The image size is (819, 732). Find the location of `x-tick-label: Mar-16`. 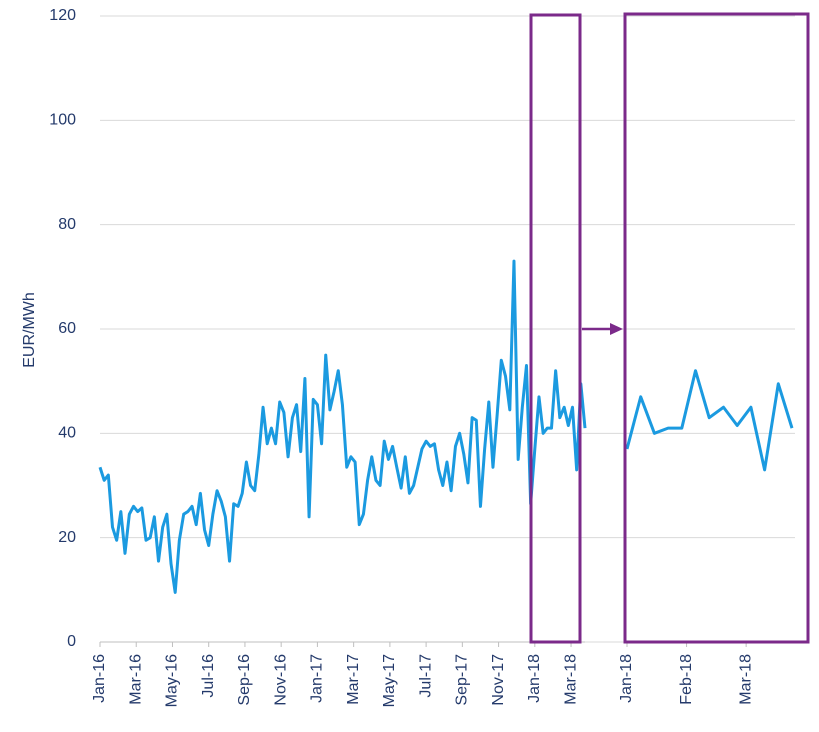

x-tick-label: Mar-16 is located at coordinates (135, 679).